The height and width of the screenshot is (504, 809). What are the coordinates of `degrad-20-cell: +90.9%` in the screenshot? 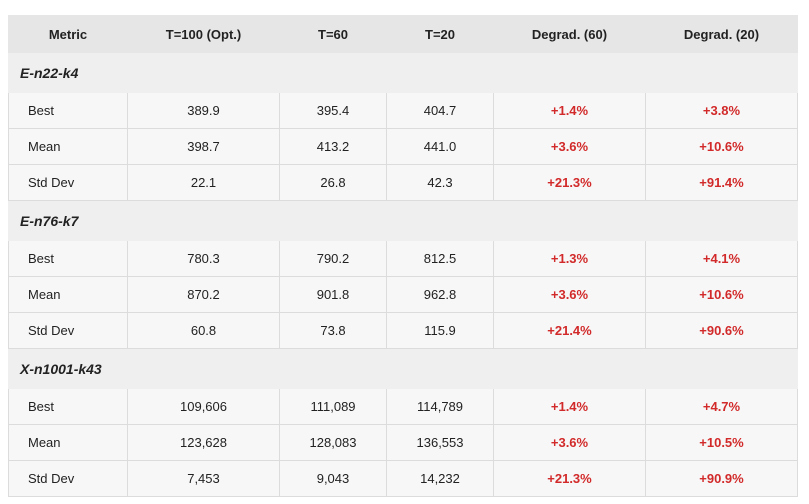 It's located at (721, 478).